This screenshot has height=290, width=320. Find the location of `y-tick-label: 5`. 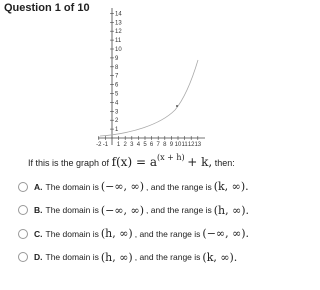

y-tick-label: 5 is located at coordinates (117, 95).